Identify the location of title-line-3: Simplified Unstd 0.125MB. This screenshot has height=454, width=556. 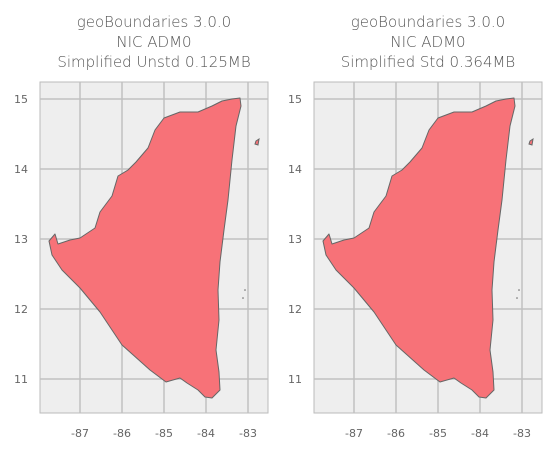
(154, 62).